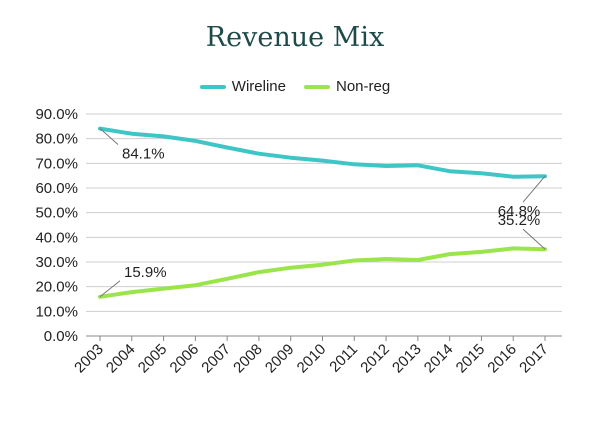 The image size is (590, 427). What do you see at coordinates (375, 359) in the screenshot?
I see `x-tick-label: 2012` at bounding box center [375, 359].